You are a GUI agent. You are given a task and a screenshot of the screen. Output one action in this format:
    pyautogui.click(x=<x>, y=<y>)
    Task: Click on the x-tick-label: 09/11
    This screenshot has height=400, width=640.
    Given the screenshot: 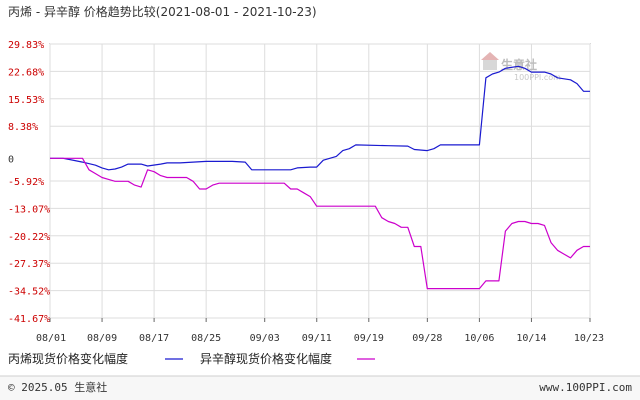 What is the action you would take?
    pyautogui.click(x=317, y=338)
    